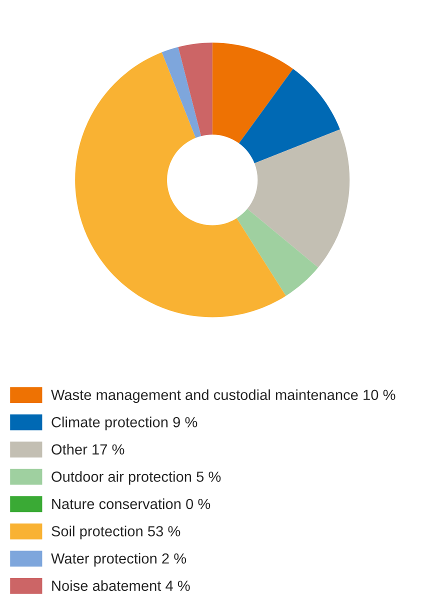 The image size is (429, 610). I want to click on legend-label: Outdoor air protection 5 %, so click(136, 478).